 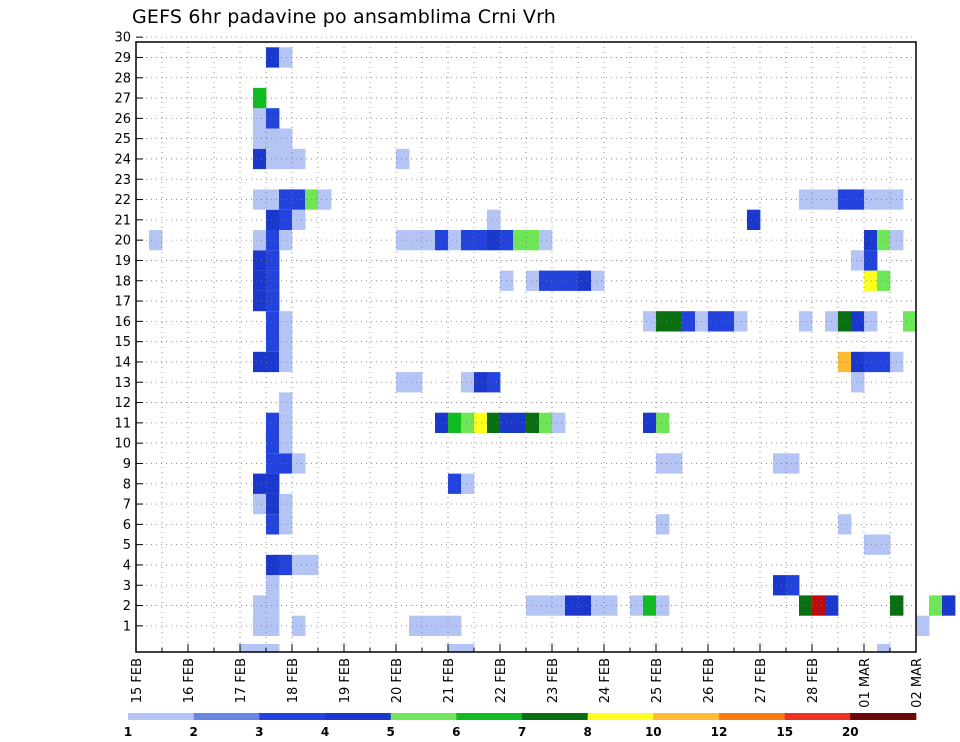 I want to click on x-tick-label: 17 FEB, so click(x=241, y=680).